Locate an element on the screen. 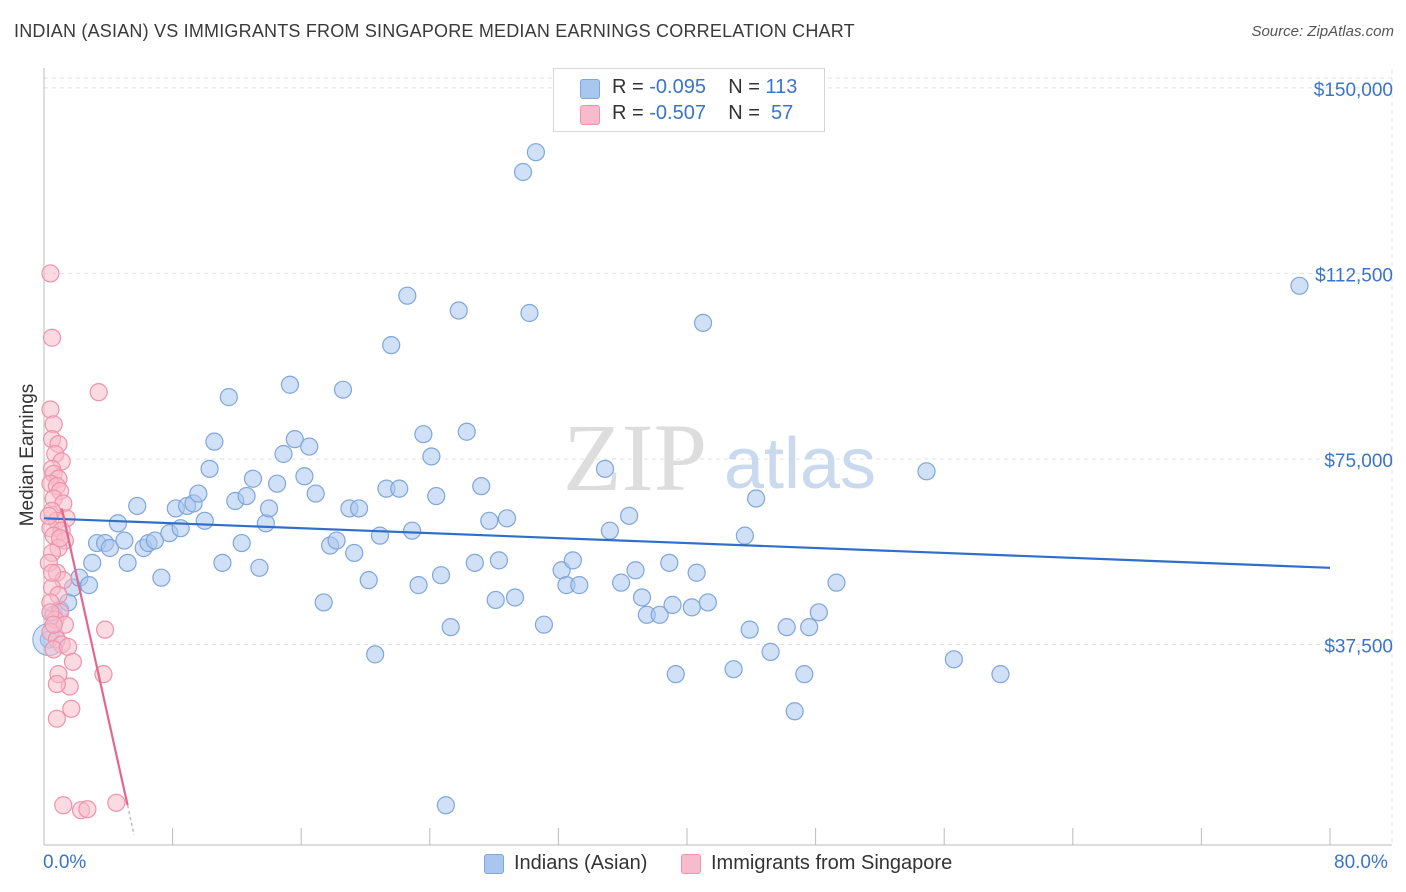  stats-legend: R = -0.095 N = 113 R = -0.507 N = 57 is located at coordinates (689, 100).